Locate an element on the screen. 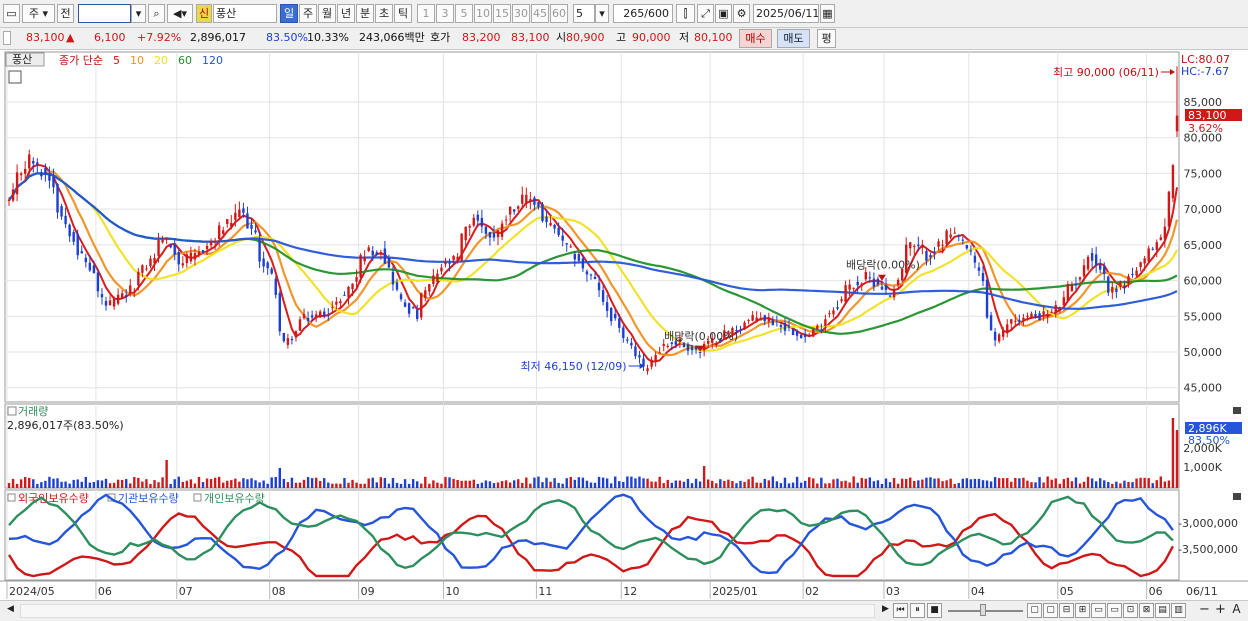 The image size is (1248, 621). stop-icon: ■ is located at coordinates (934, 610).